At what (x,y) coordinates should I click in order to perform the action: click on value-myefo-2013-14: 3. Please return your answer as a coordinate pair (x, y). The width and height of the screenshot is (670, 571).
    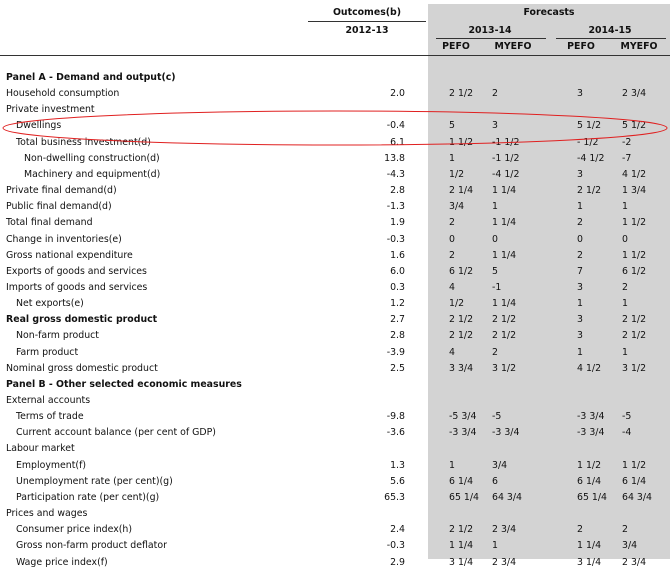
    Looking at the image, I should click on (495, 126).